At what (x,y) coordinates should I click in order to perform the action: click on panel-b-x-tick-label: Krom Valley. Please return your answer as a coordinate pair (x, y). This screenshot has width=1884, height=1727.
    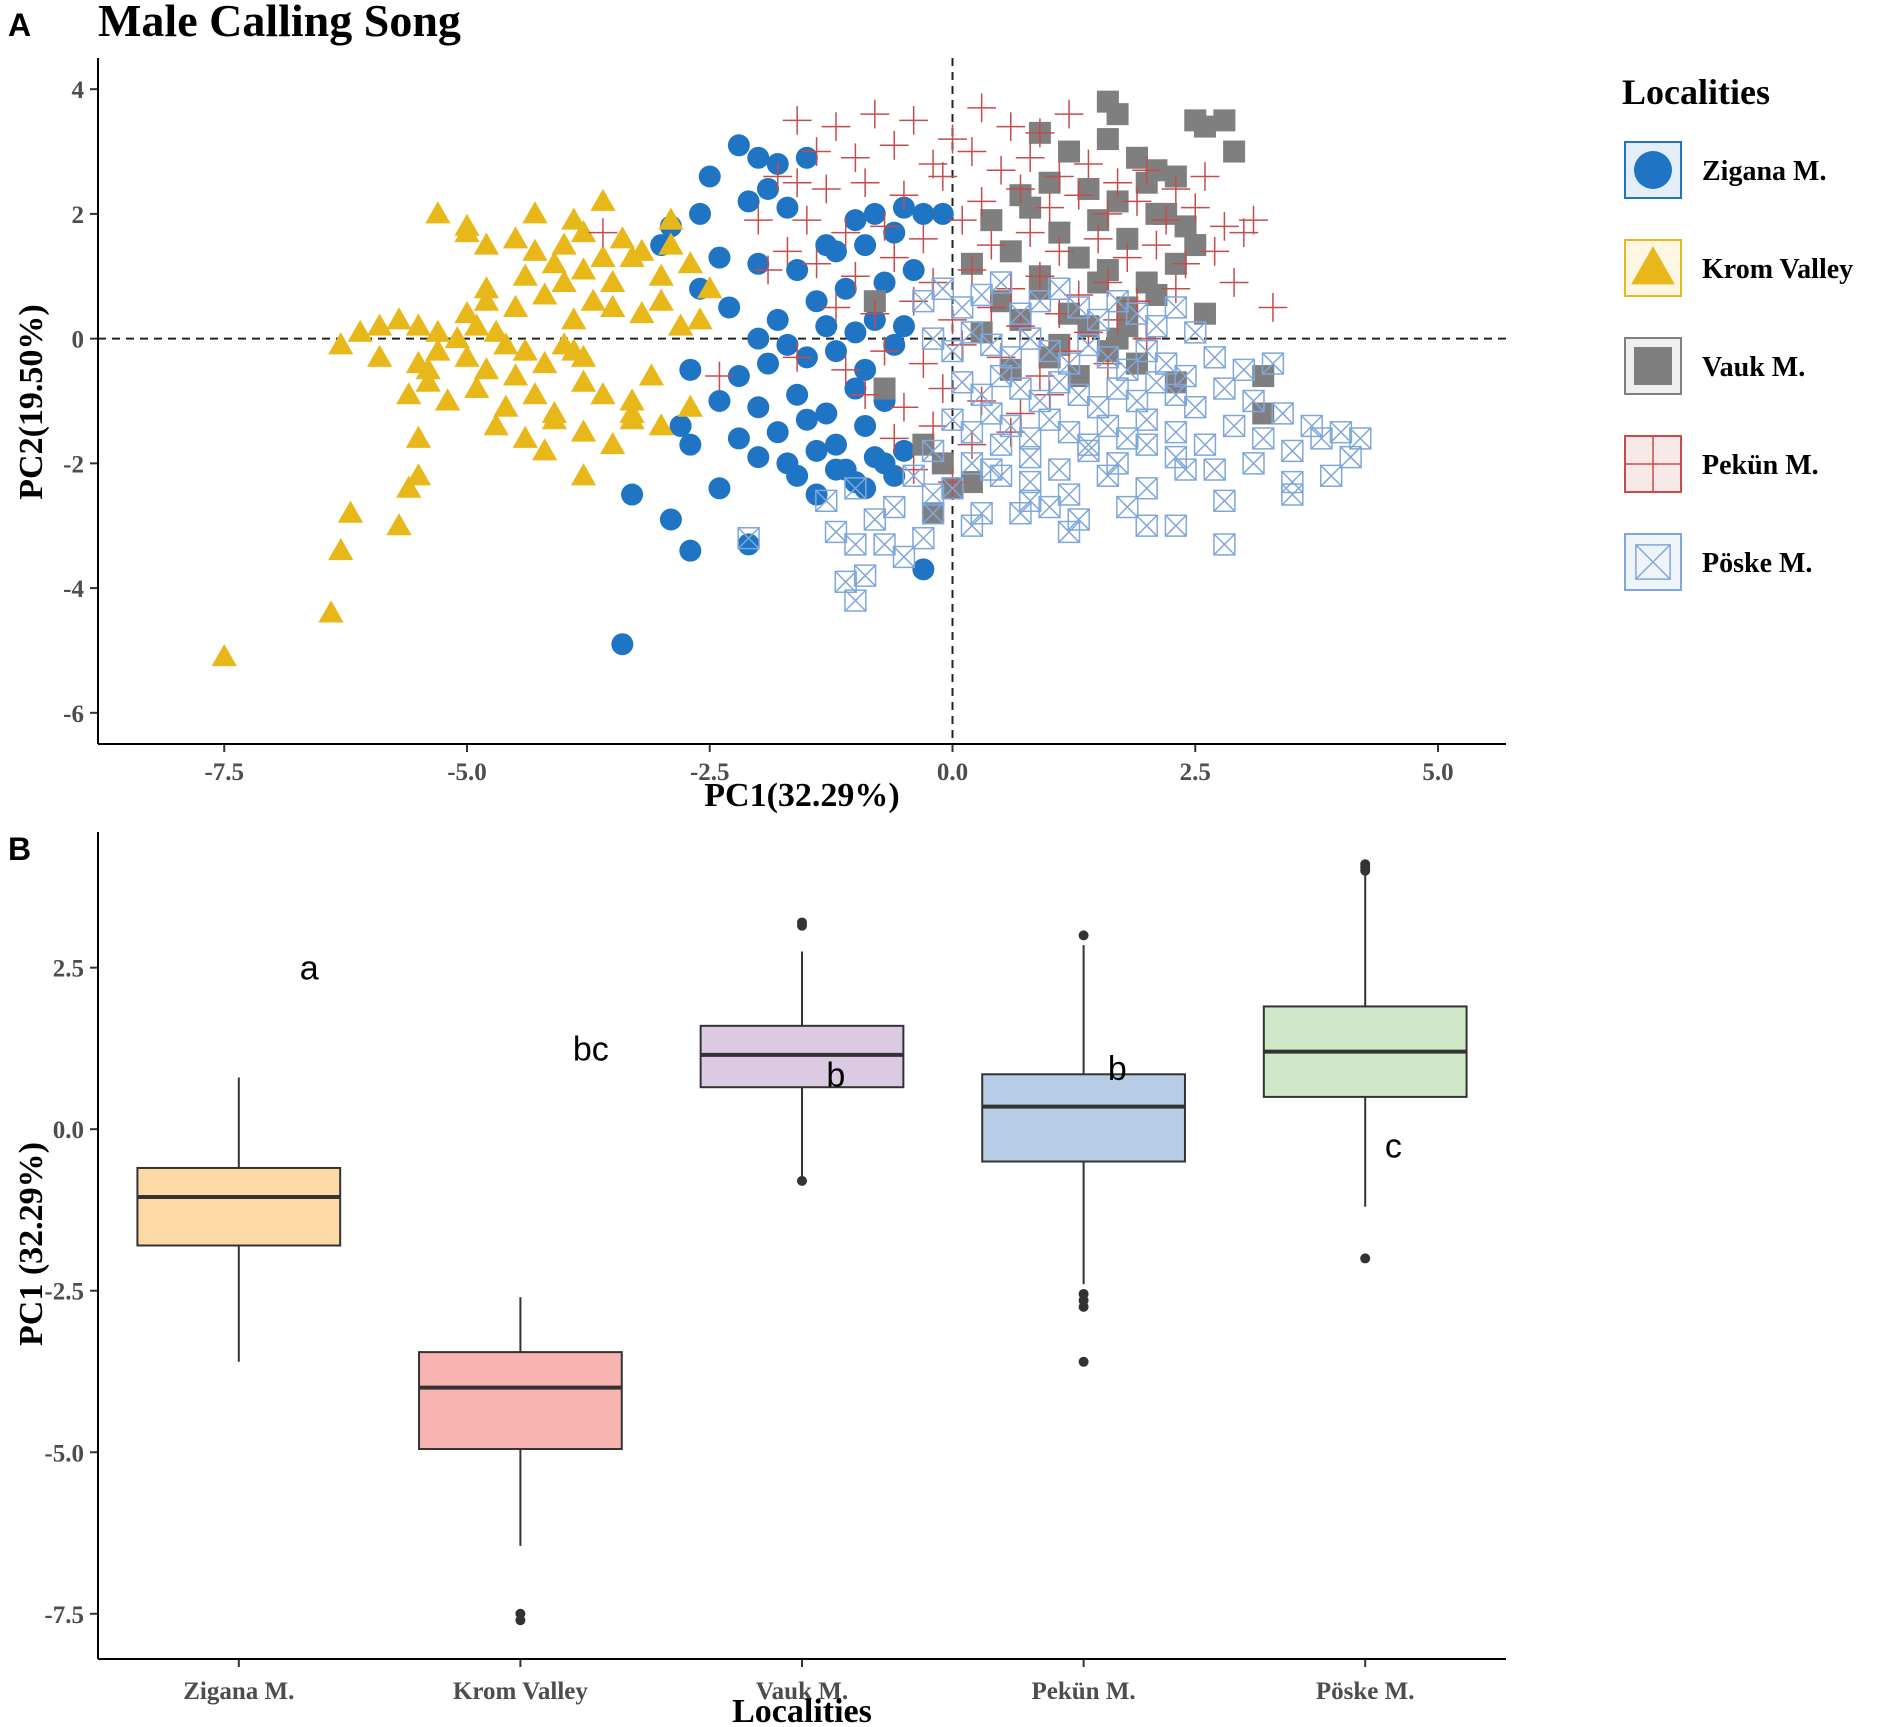
    Looking at the image, I should click on (520, 1691).